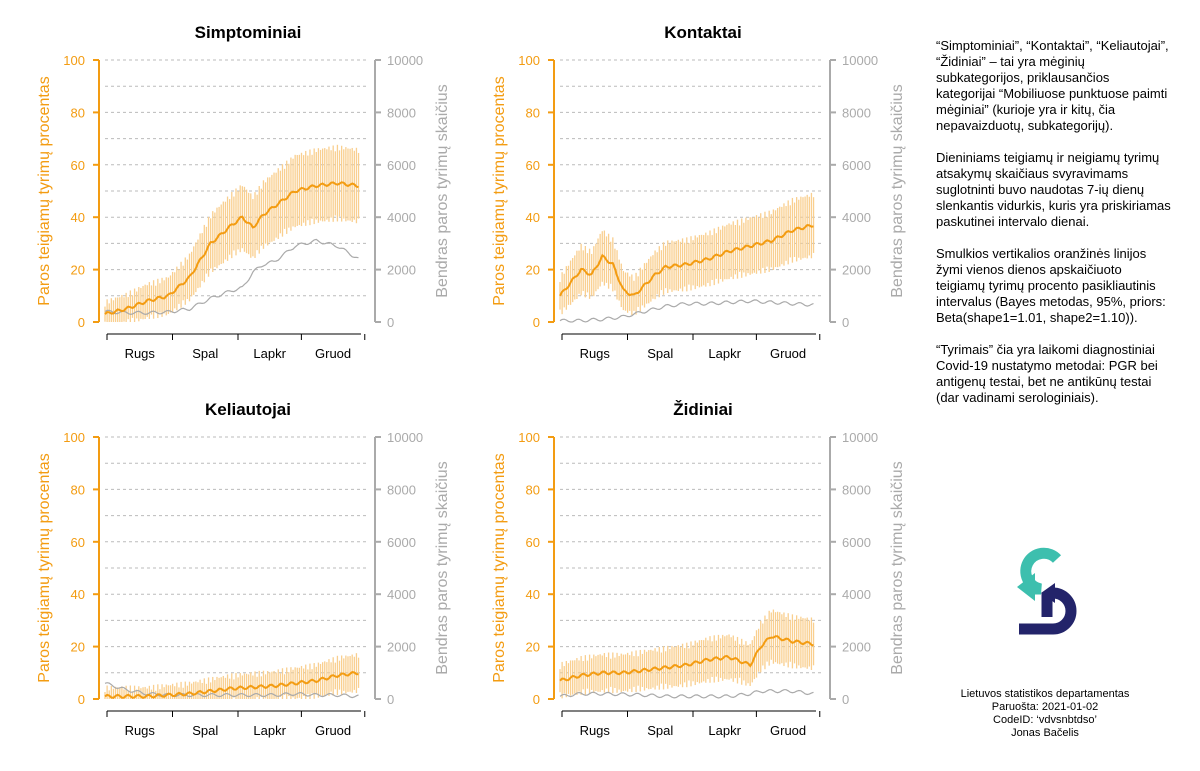  I want to click on logo-icon, so click(1047, 591).